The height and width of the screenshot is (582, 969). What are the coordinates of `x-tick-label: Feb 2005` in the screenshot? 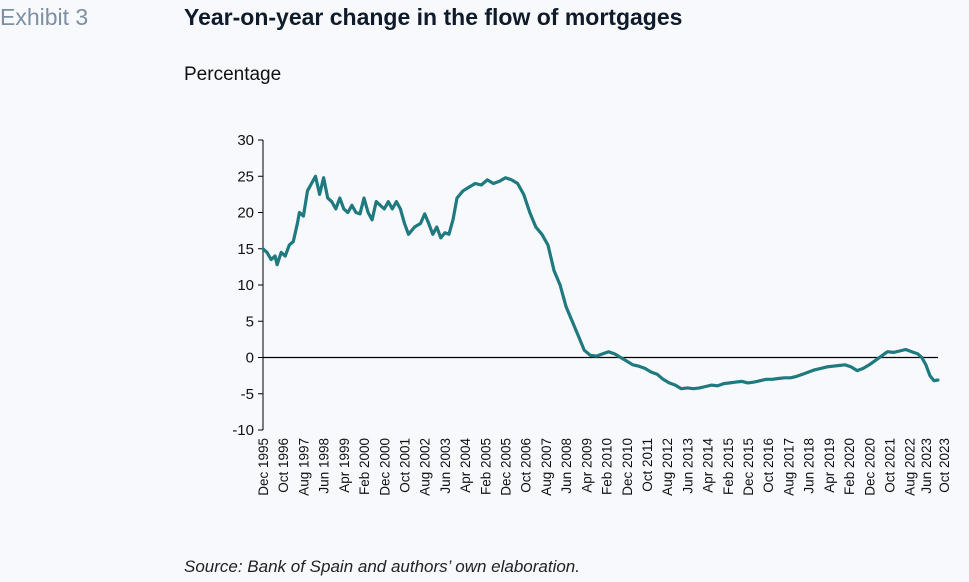 It's located at (485, 466).